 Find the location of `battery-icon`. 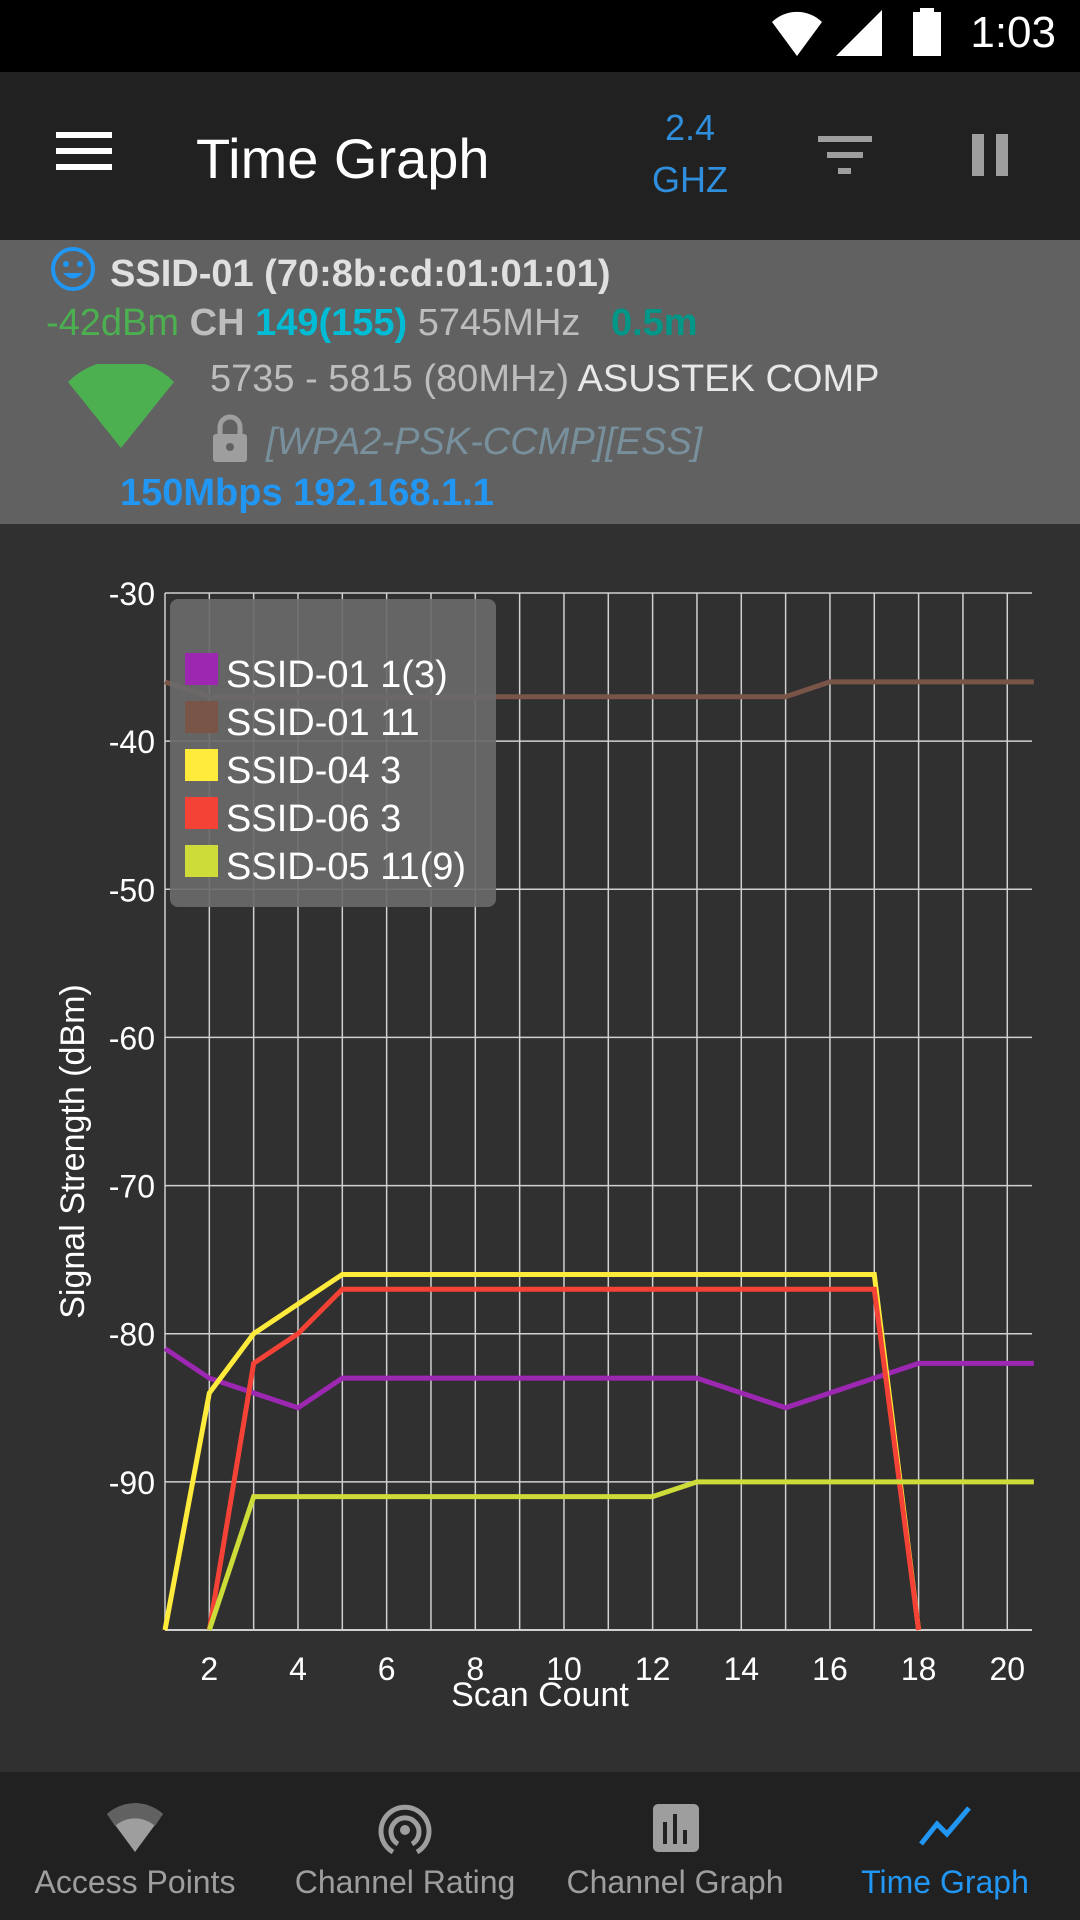

battery-icon is located at coordinates (927, 32).